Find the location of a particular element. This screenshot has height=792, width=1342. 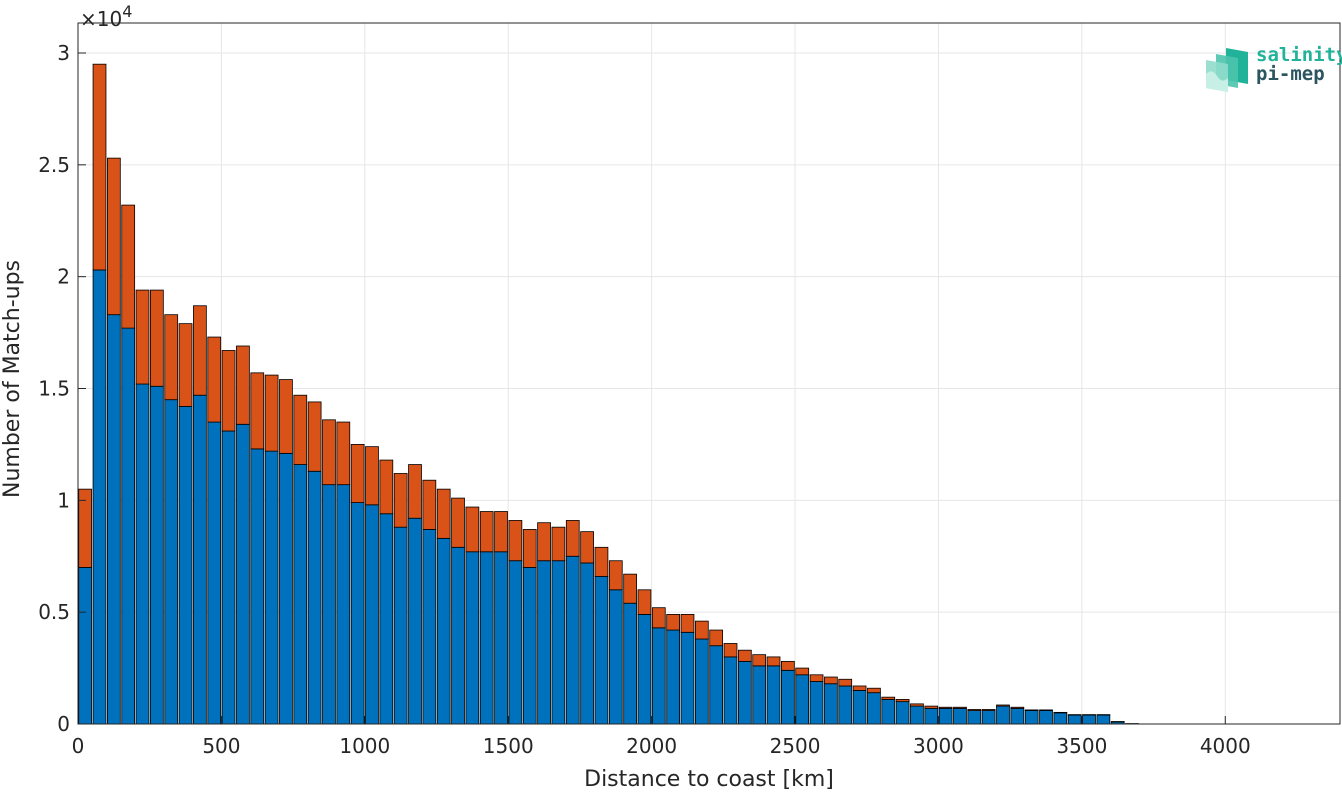

y-tick-label: 0 is located at coordinates (63, 724).